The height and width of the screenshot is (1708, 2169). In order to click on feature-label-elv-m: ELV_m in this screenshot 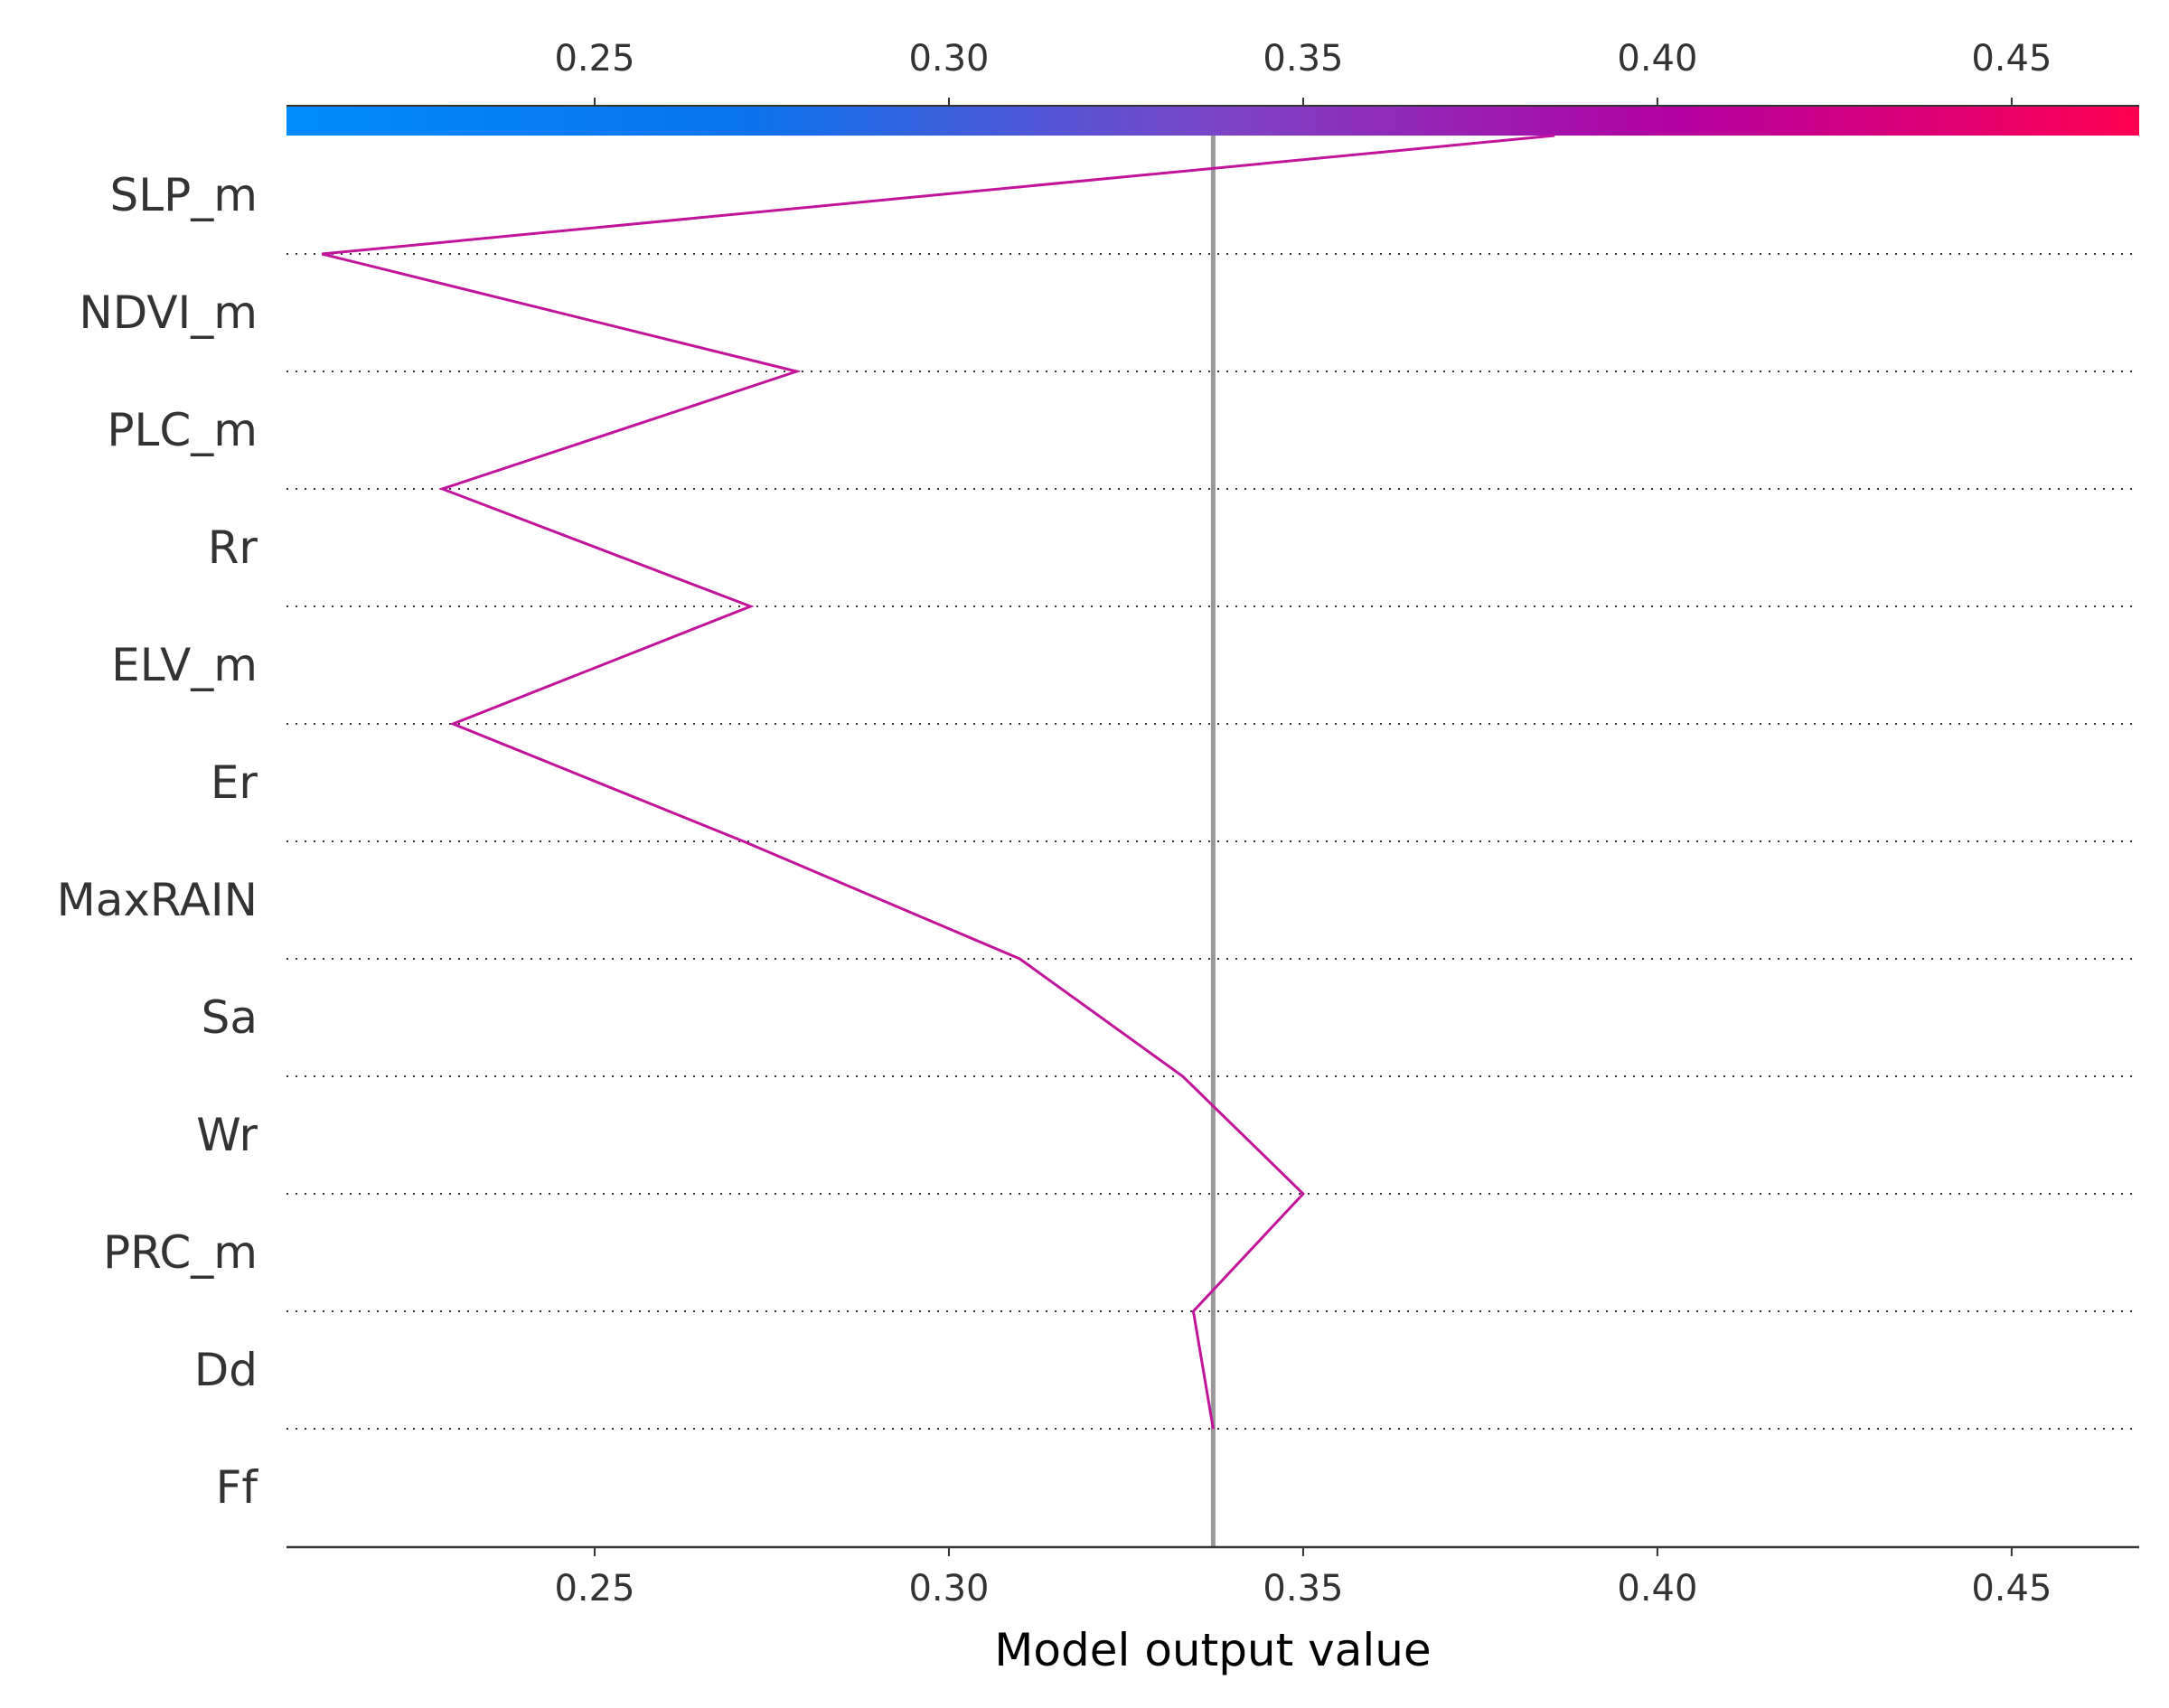, I will do `click(185, 665)`.